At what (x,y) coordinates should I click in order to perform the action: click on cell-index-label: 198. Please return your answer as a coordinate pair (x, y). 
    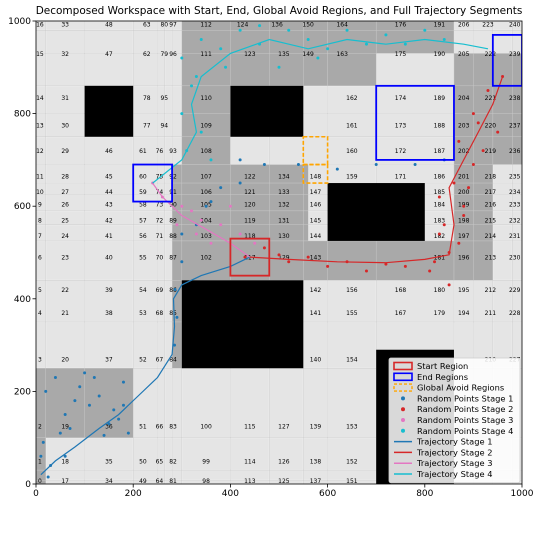
    Looking at the image, I should click on (464, 221).